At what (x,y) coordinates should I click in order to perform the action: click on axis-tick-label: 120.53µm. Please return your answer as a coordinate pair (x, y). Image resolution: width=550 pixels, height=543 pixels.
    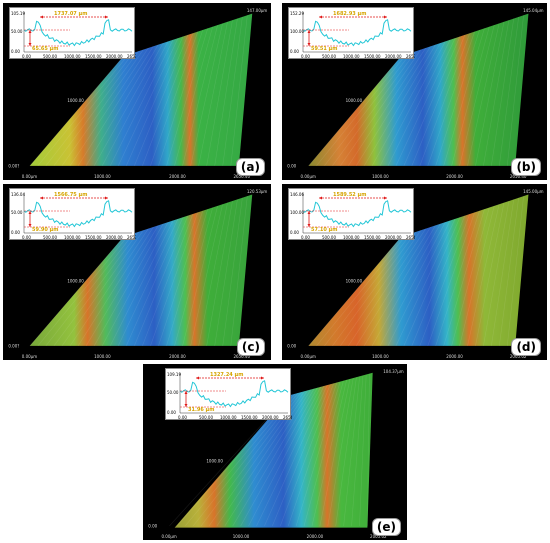
    Looking at the image, I should click on (257, 191).